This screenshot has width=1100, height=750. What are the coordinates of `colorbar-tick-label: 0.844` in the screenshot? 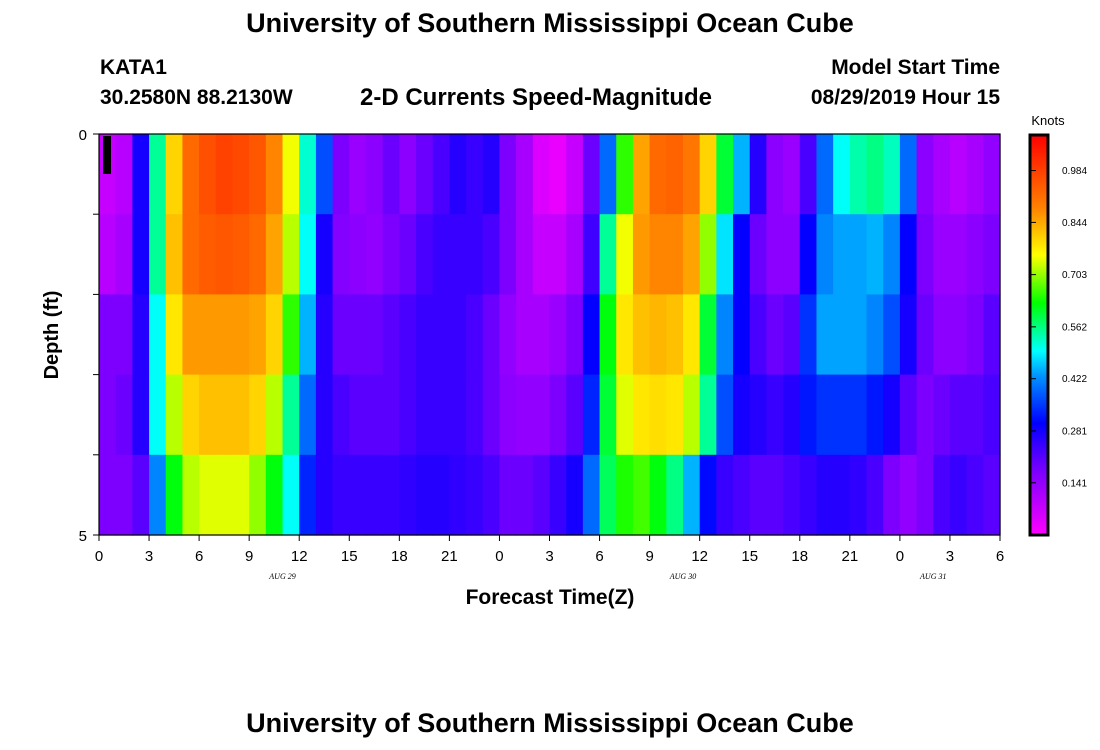 It's located at (1074, 223).